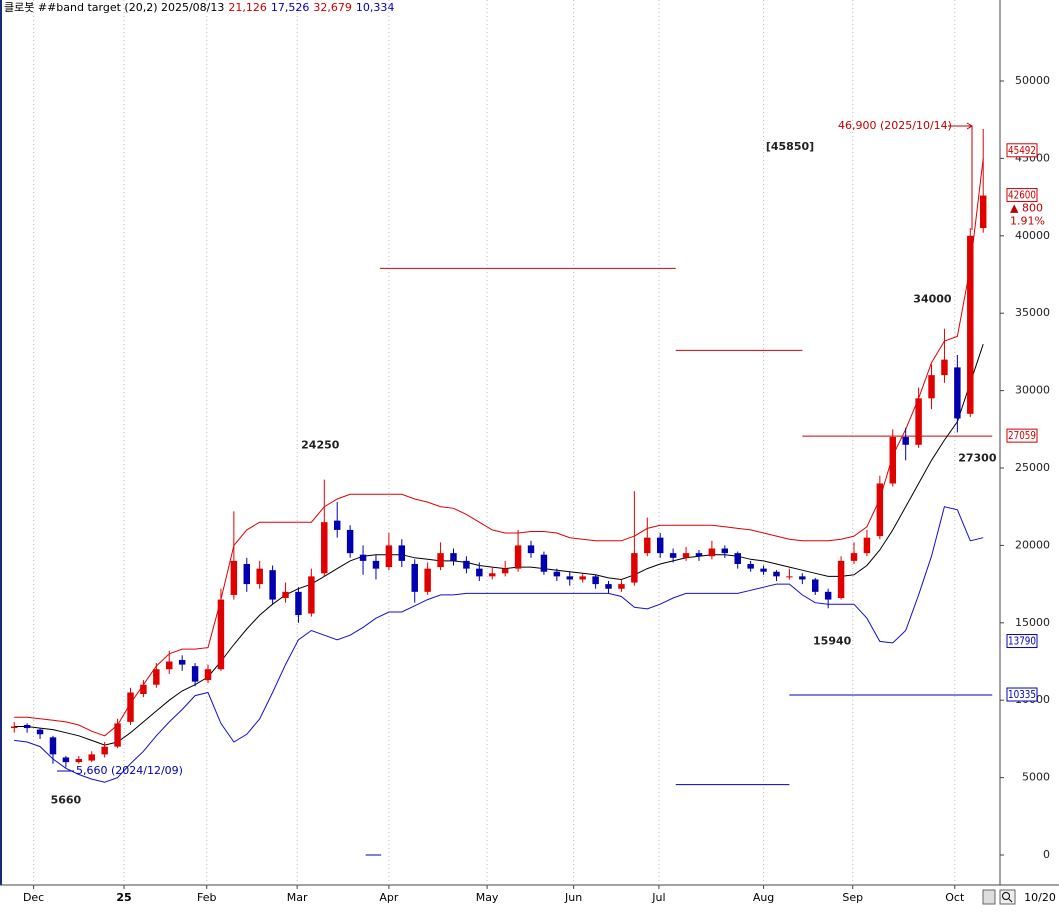 This screenshot has width=1059, height=912. I want to click on header-value: 32,679, so click(332, 7).